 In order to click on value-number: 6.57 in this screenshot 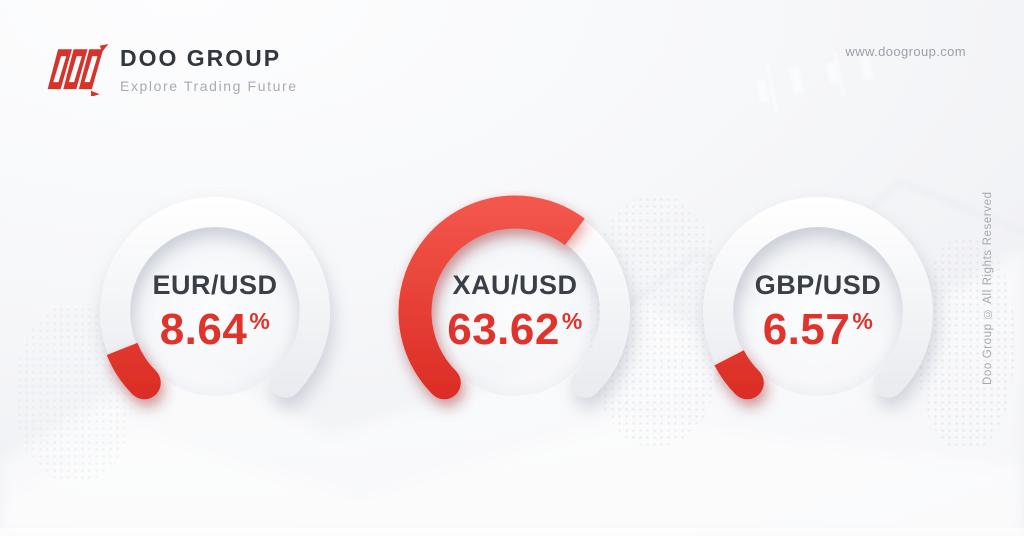, I will do `click(806, 329)`.